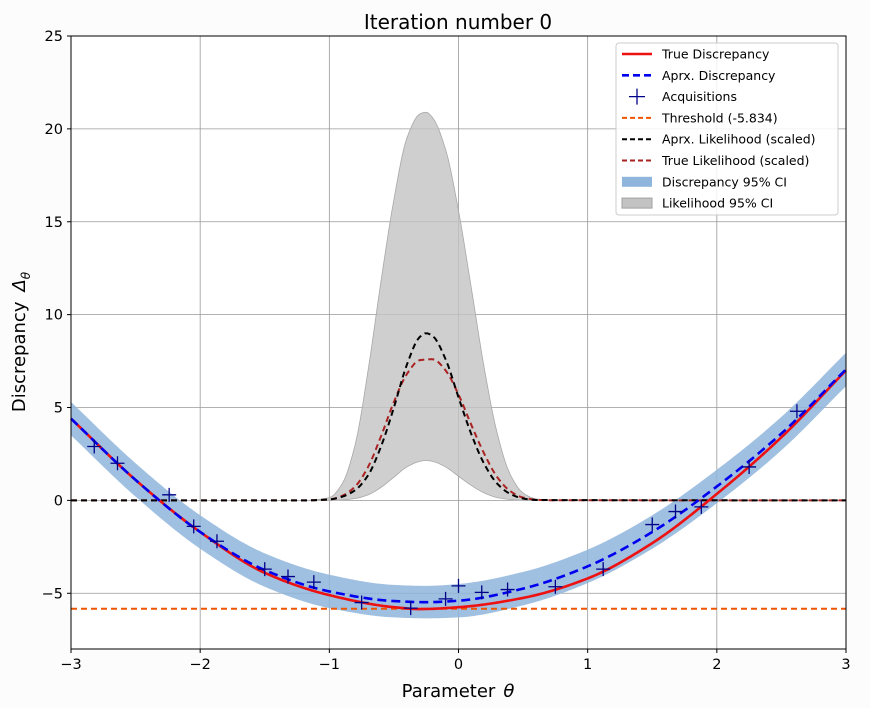  What do you see at coordinates (19, 286) in the screenshot?
I see `y-axis-label-symbol: Δ` at bounding box center [19, 286].